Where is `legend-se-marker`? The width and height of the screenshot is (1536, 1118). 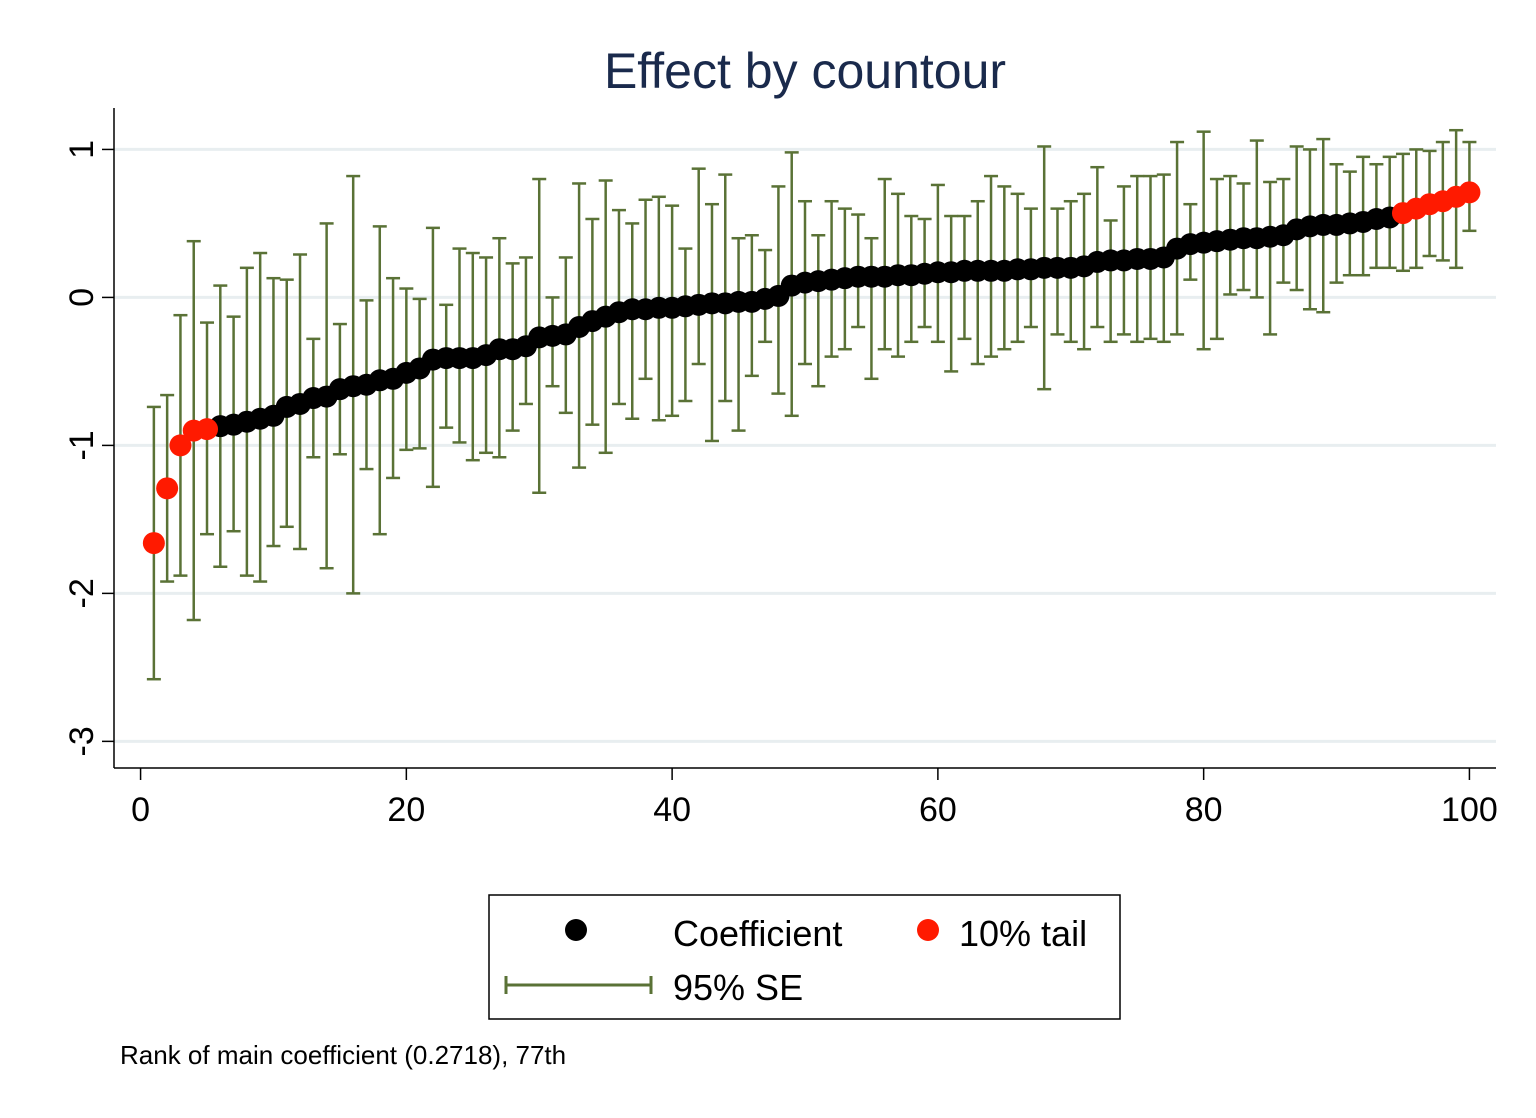 legend-se-marker is located at coordinates (578, 985).